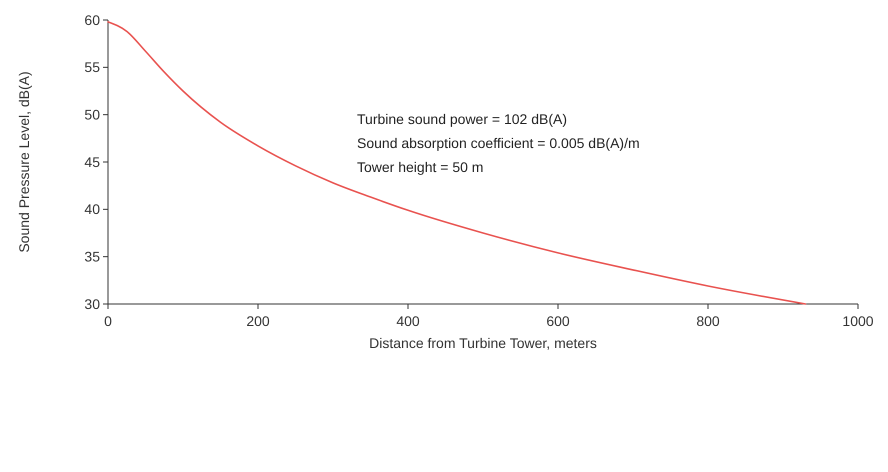  I want to click on y-tick-label: 40, so click(92, 209).